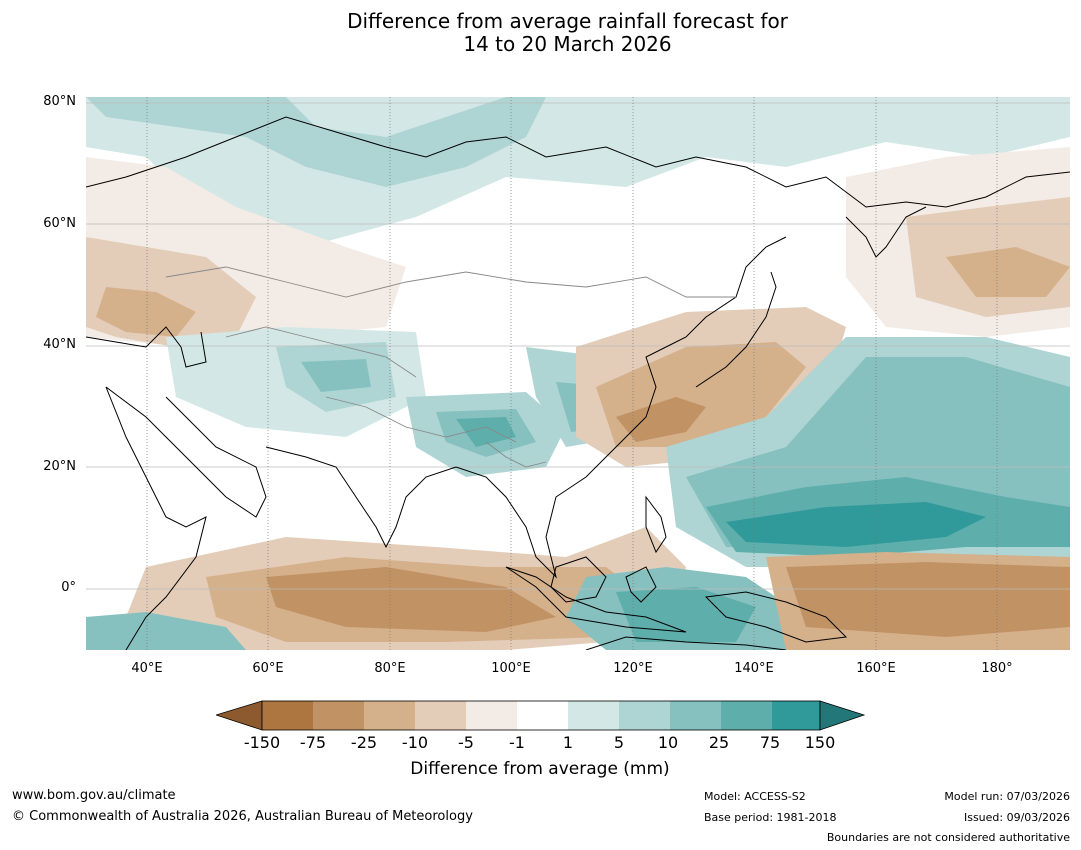 The width and height of the screenshot is (1081, 850). I want to click on colorbar-tick-11: 150, so click(820, 742).